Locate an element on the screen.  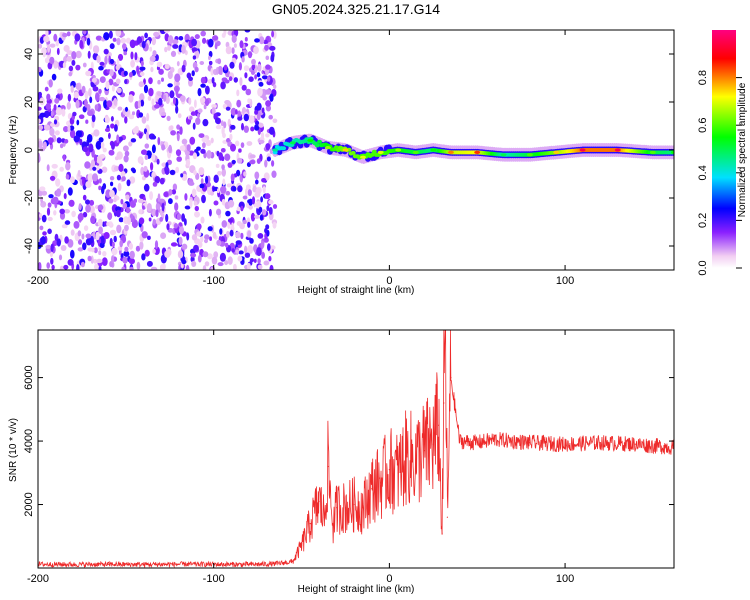
chart-title: GN05.2024.325.21.17.G14 is located at coordinates (356, 9).